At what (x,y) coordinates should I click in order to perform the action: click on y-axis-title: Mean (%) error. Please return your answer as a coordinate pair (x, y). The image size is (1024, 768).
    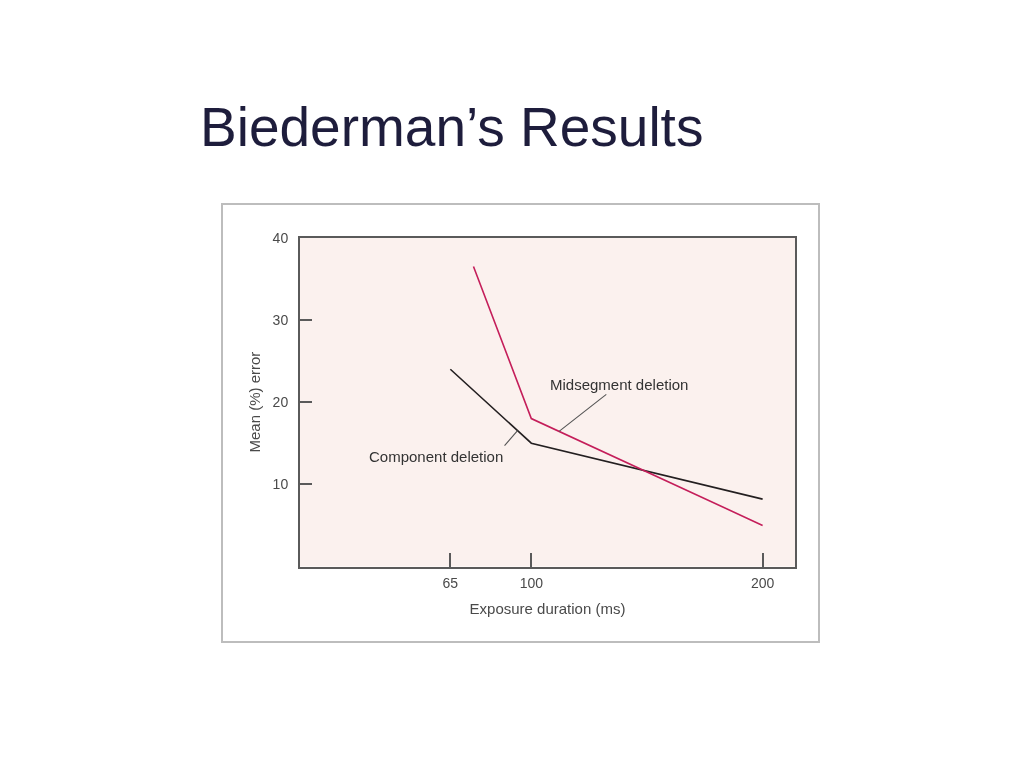
    Looking at the image, I should click on (255, 402).